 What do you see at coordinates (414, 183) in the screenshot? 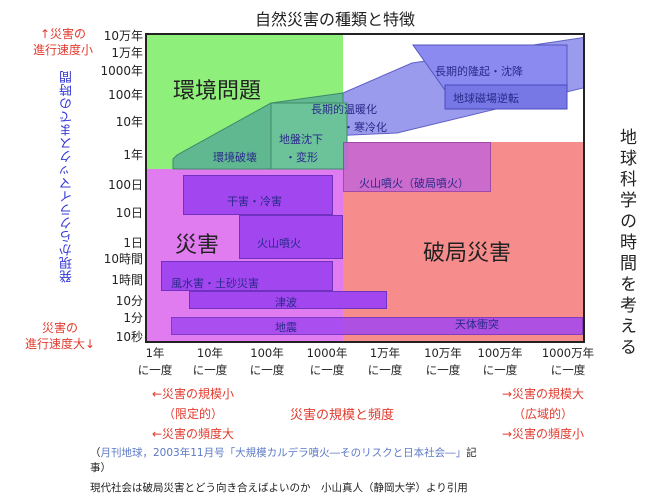
I see `label-kazan-hakyoku: 火山噴火（破局噴火）` at bounding box center [414, 183].